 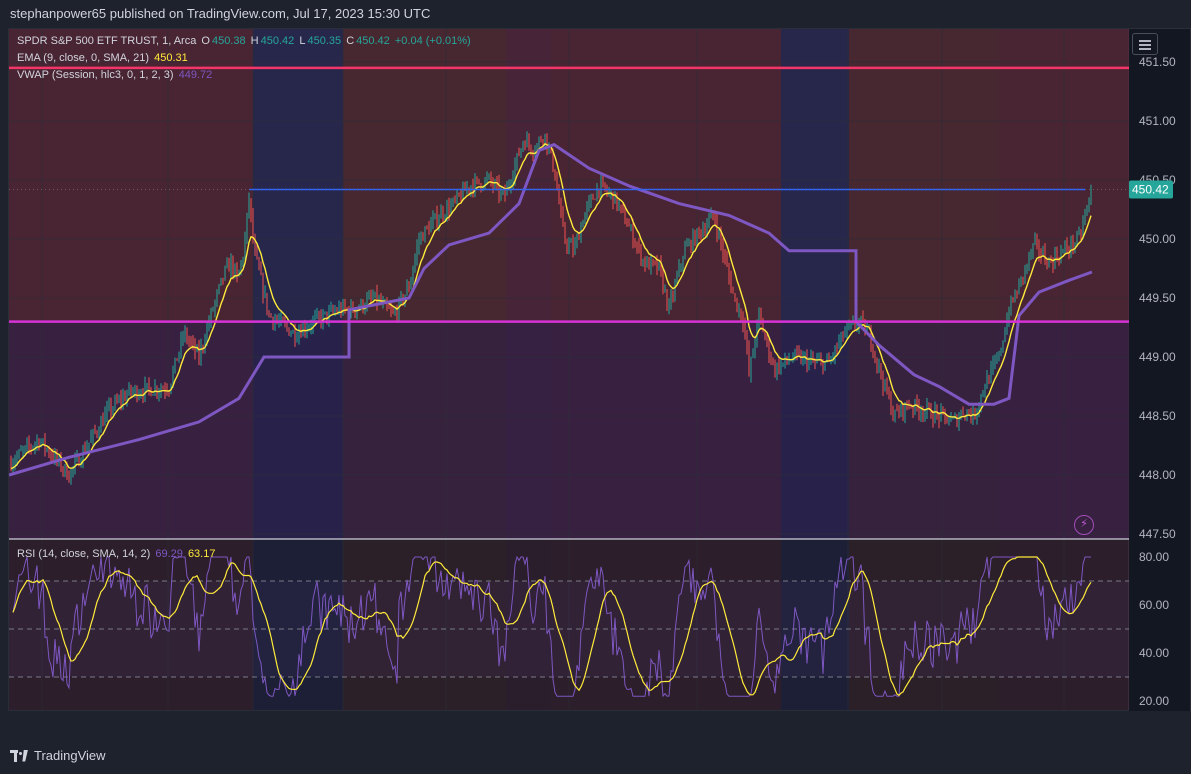 What do you see at coordinates (1157, 475) in the screenshot?
I see `price-tick-label: 448.00` at bounding box center [1157, 475].